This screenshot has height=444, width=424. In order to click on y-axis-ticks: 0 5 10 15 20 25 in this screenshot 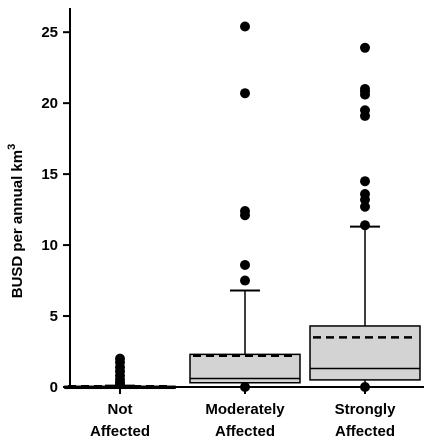, I will do `click(55, 210)`.